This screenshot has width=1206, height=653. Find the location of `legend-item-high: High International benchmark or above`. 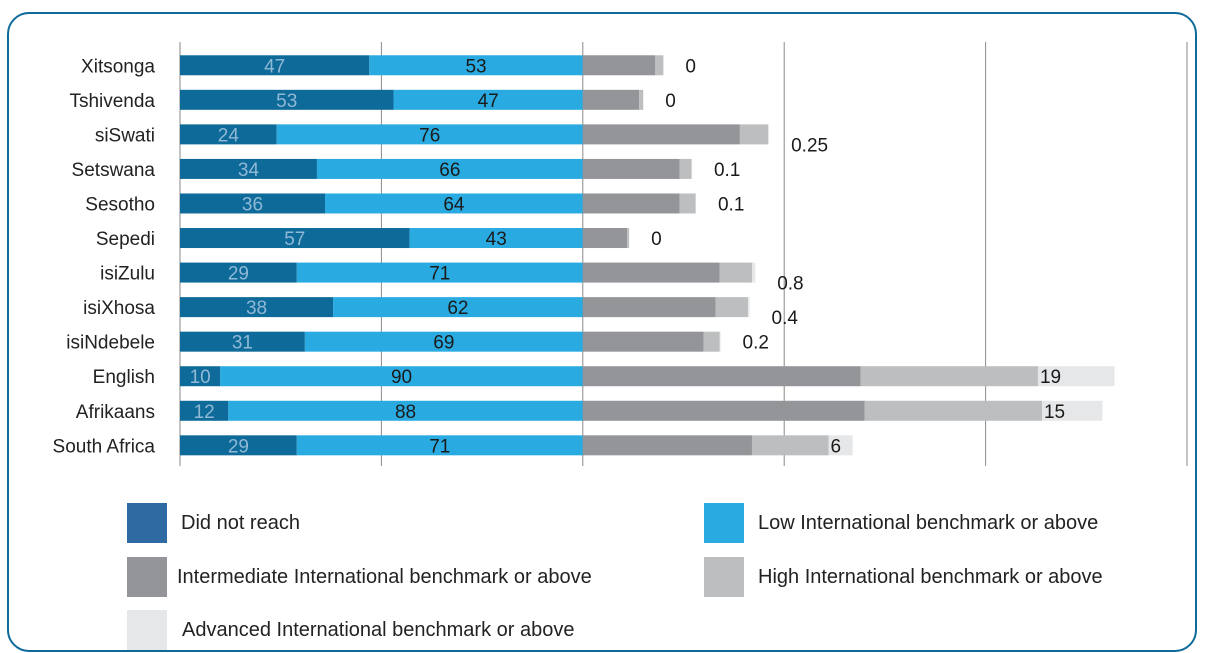

legend-item-high: High International benchmark or above is located at coordinates (903, 577).